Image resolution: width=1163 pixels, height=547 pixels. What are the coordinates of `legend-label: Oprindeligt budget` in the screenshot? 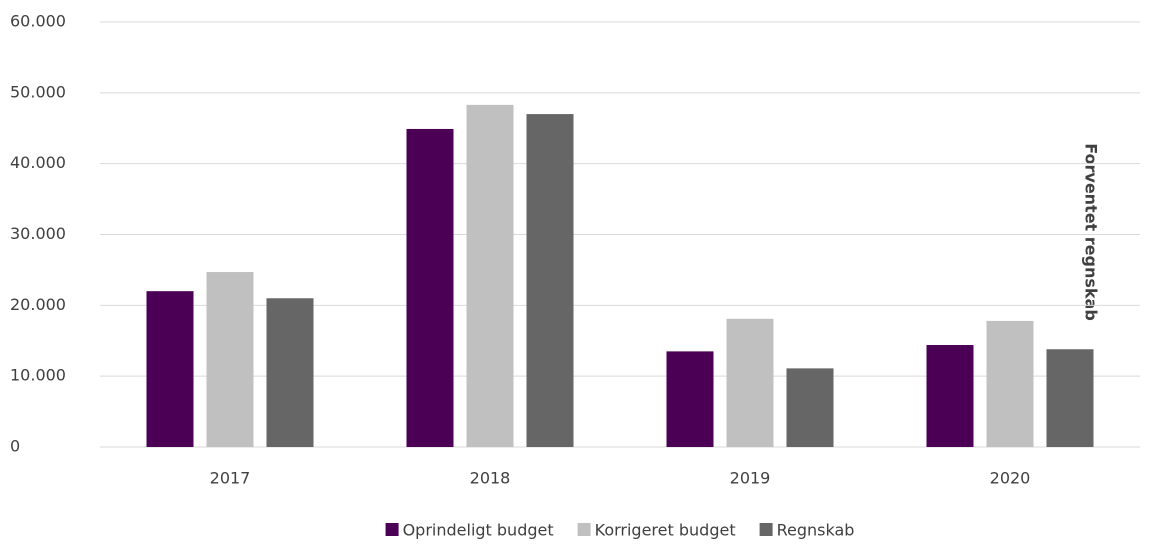 It's located at (478, 530).